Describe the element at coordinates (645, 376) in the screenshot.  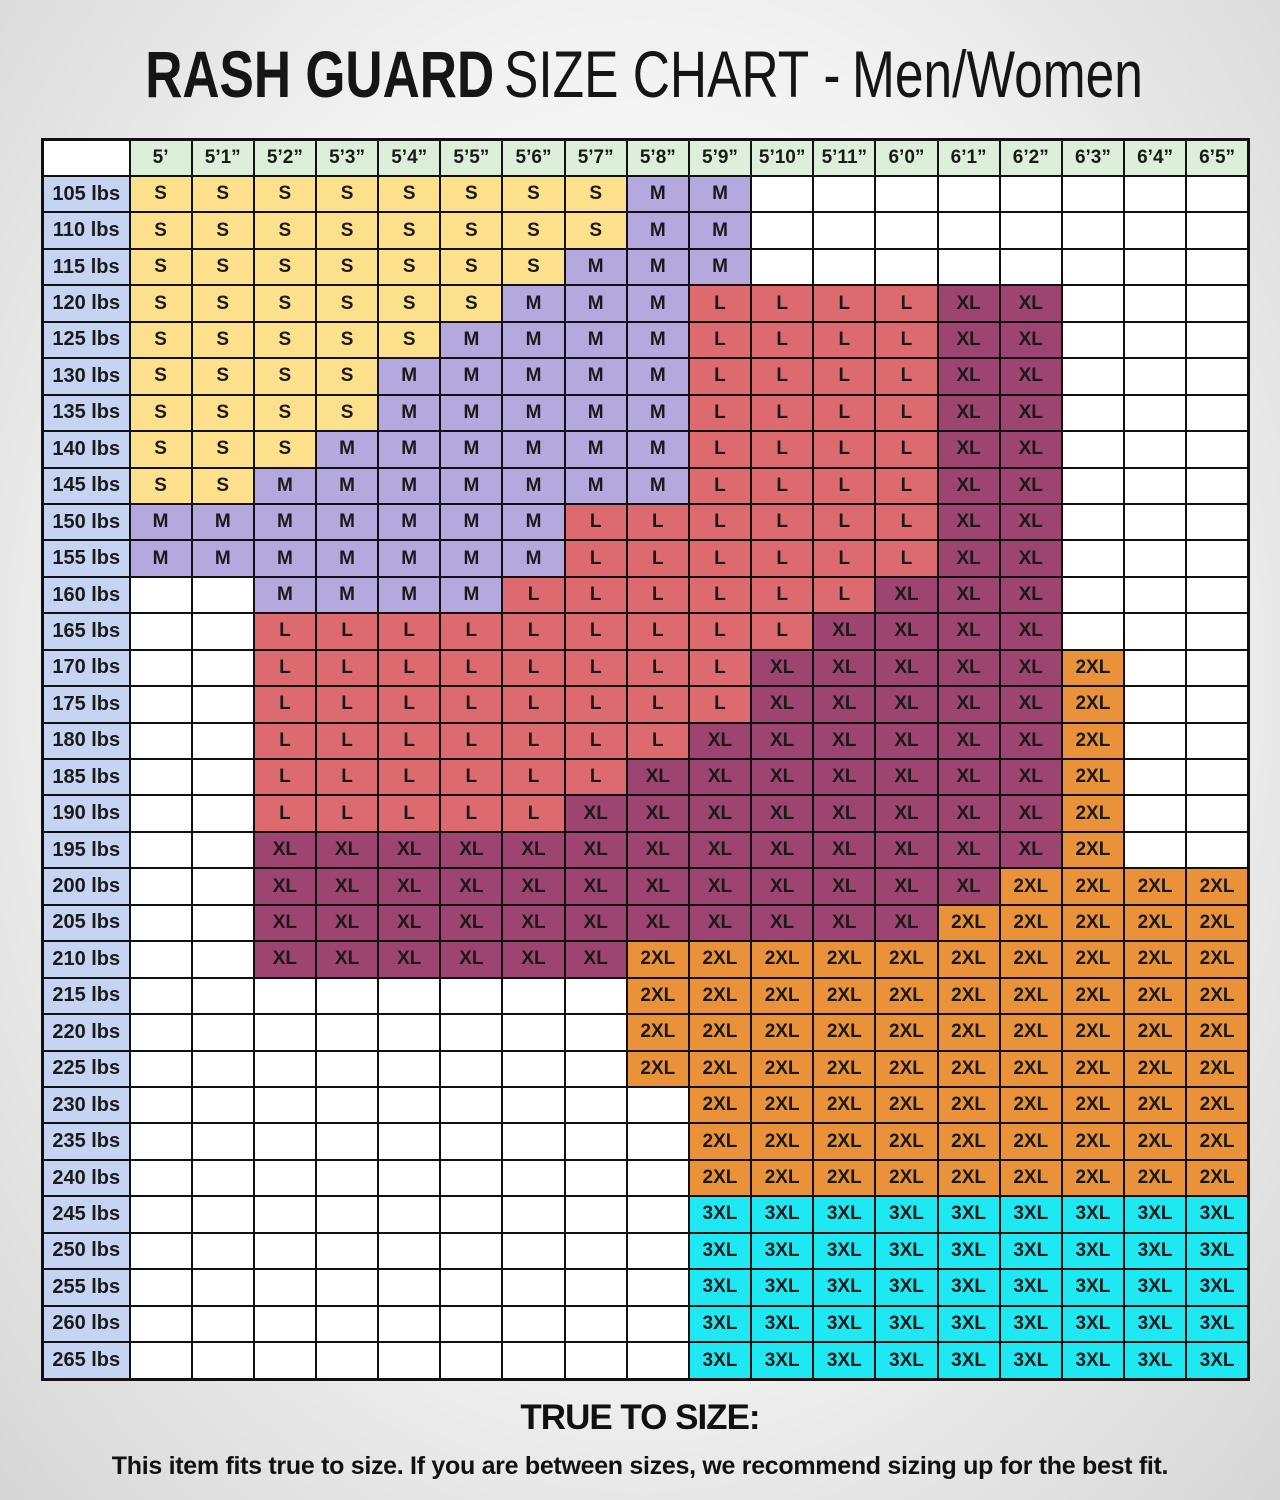
I see `weight-row: 130 lbs S S S S M M M M M L L L L XL XL` at that location.